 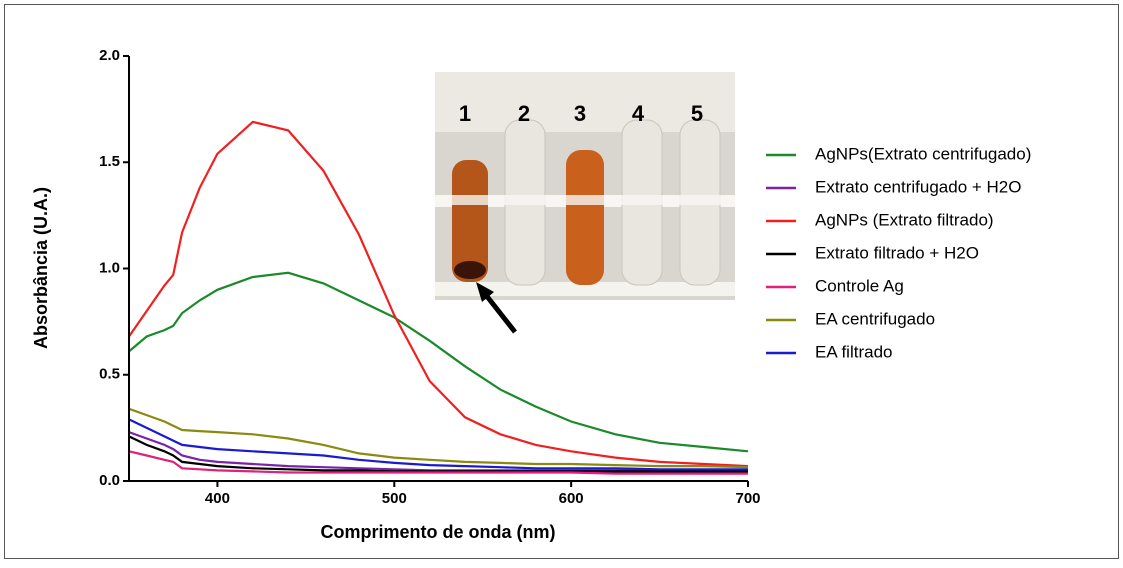 I want to click on inset-label: 4, so click(x=638, y=113).